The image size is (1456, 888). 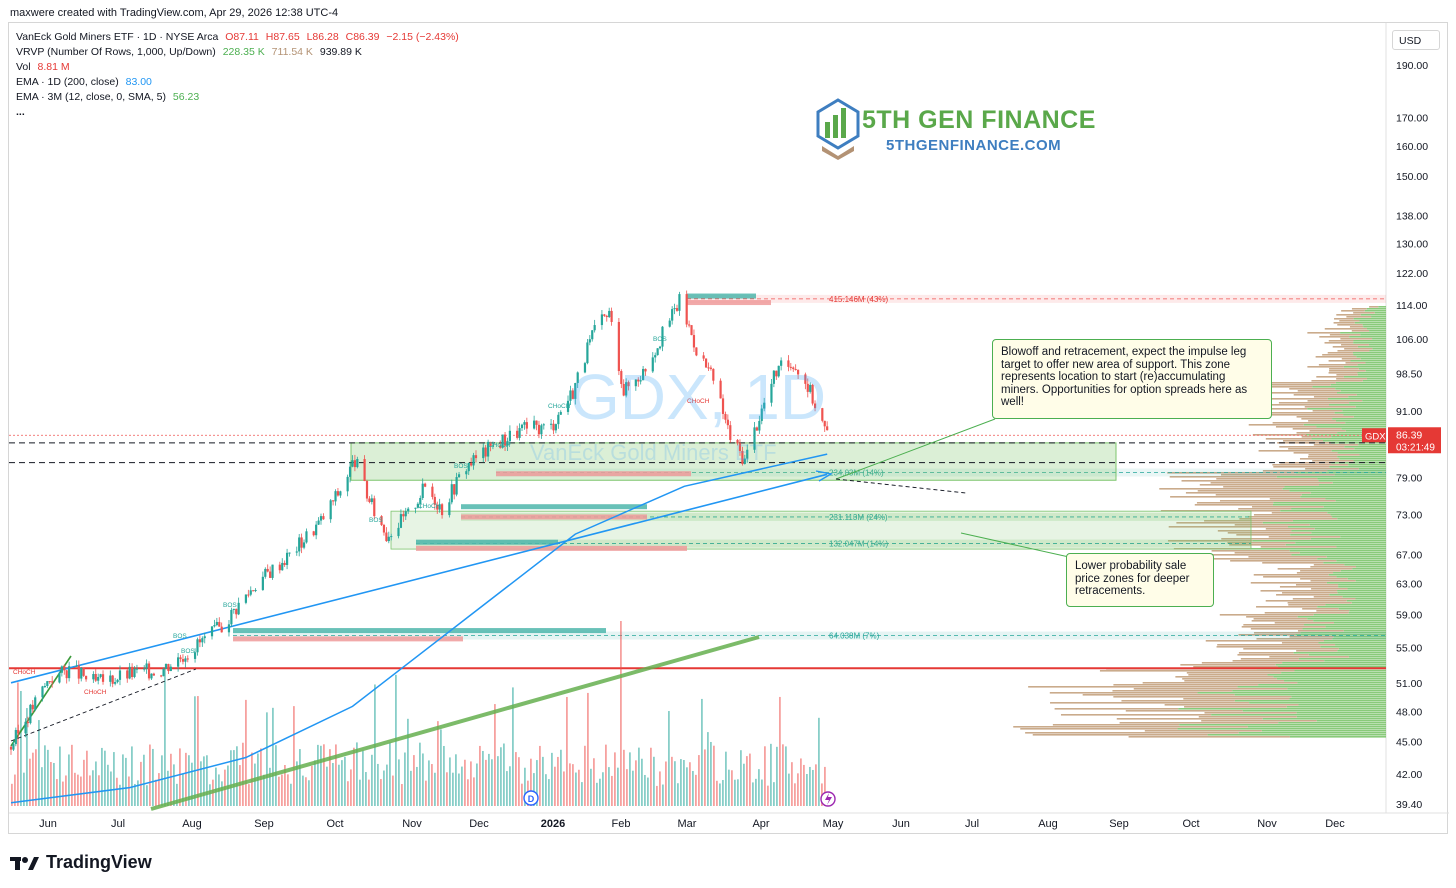 I want to click on x-tick-label: Sep, so click(x=1119, y=824).